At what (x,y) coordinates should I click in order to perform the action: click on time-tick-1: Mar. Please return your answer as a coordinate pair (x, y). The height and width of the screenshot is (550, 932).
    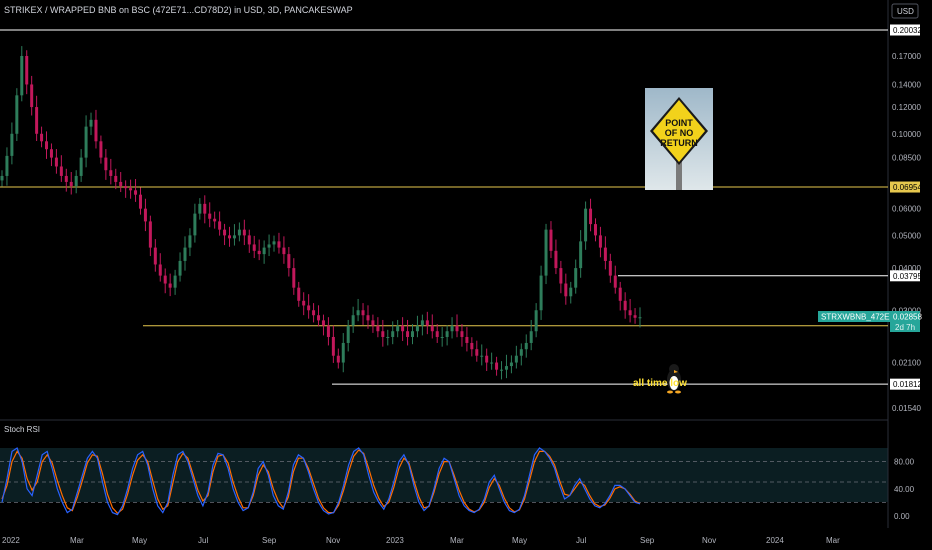
    Looking at the image, I should click on (77, 540).